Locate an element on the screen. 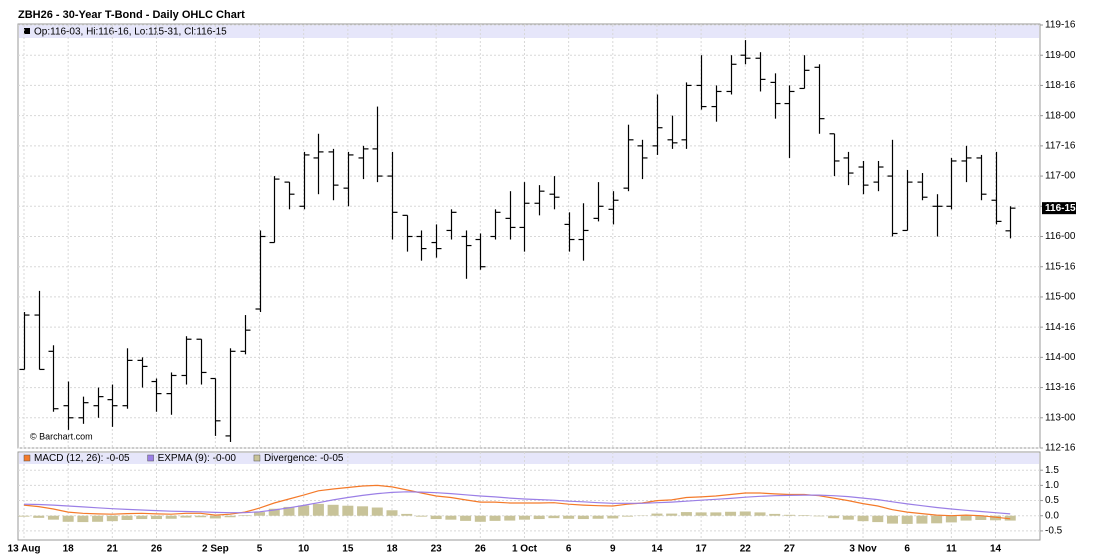 The image size is (1114, 559). y-tick-label: 114-16 is located at coordinates (1060, 327).